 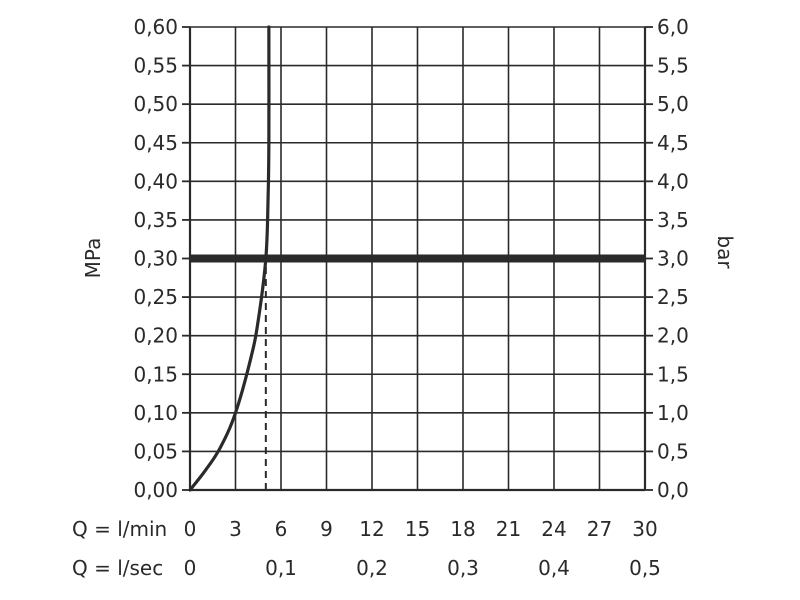 What do you see at coordinates (155, 220) in the screenshot?
I see `y-left-tick-label: 0,35` at bounding box center [155, 220].